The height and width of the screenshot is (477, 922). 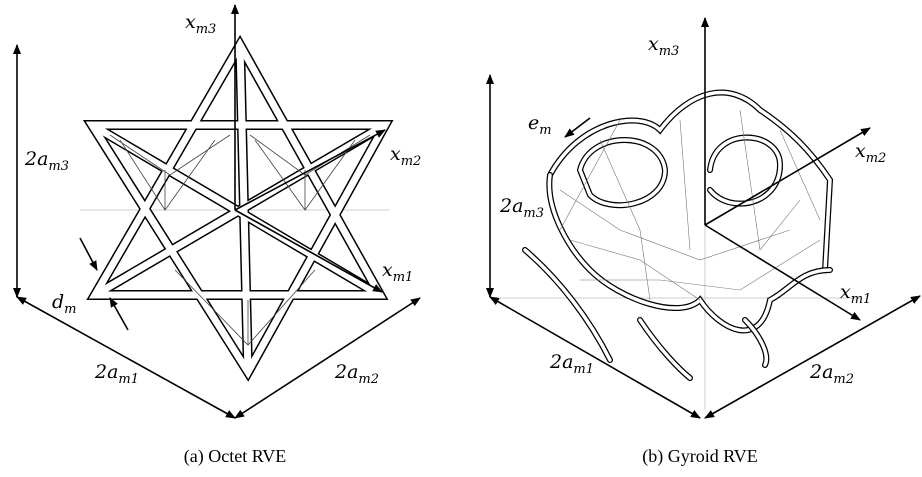 I want to click on label-base: e, so click(x=533, y=123).